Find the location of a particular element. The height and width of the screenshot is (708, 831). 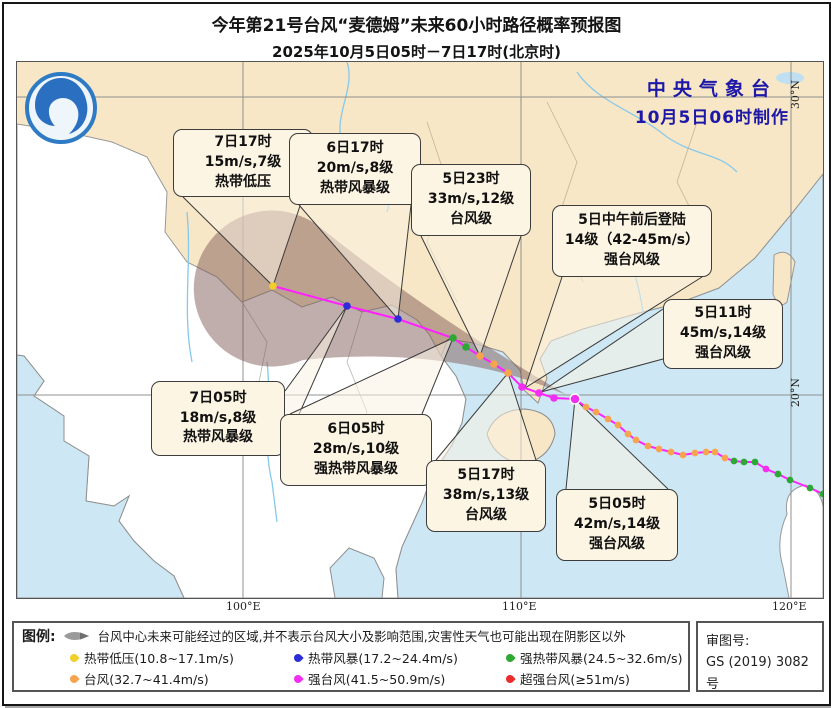

legend-item-label: 热带低压(10.8~17.1m/s) is located at coordinates (159, 658).